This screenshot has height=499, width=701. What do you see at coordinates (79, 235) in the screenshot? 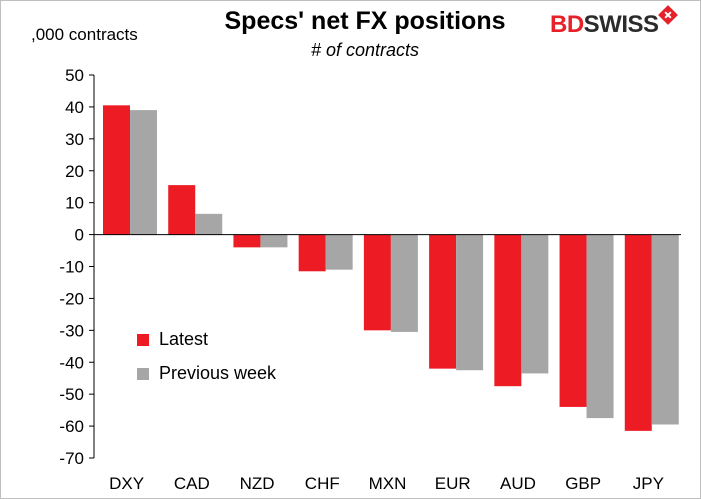
I see `y-tick-label: 0` at bounding box center [79, 235].